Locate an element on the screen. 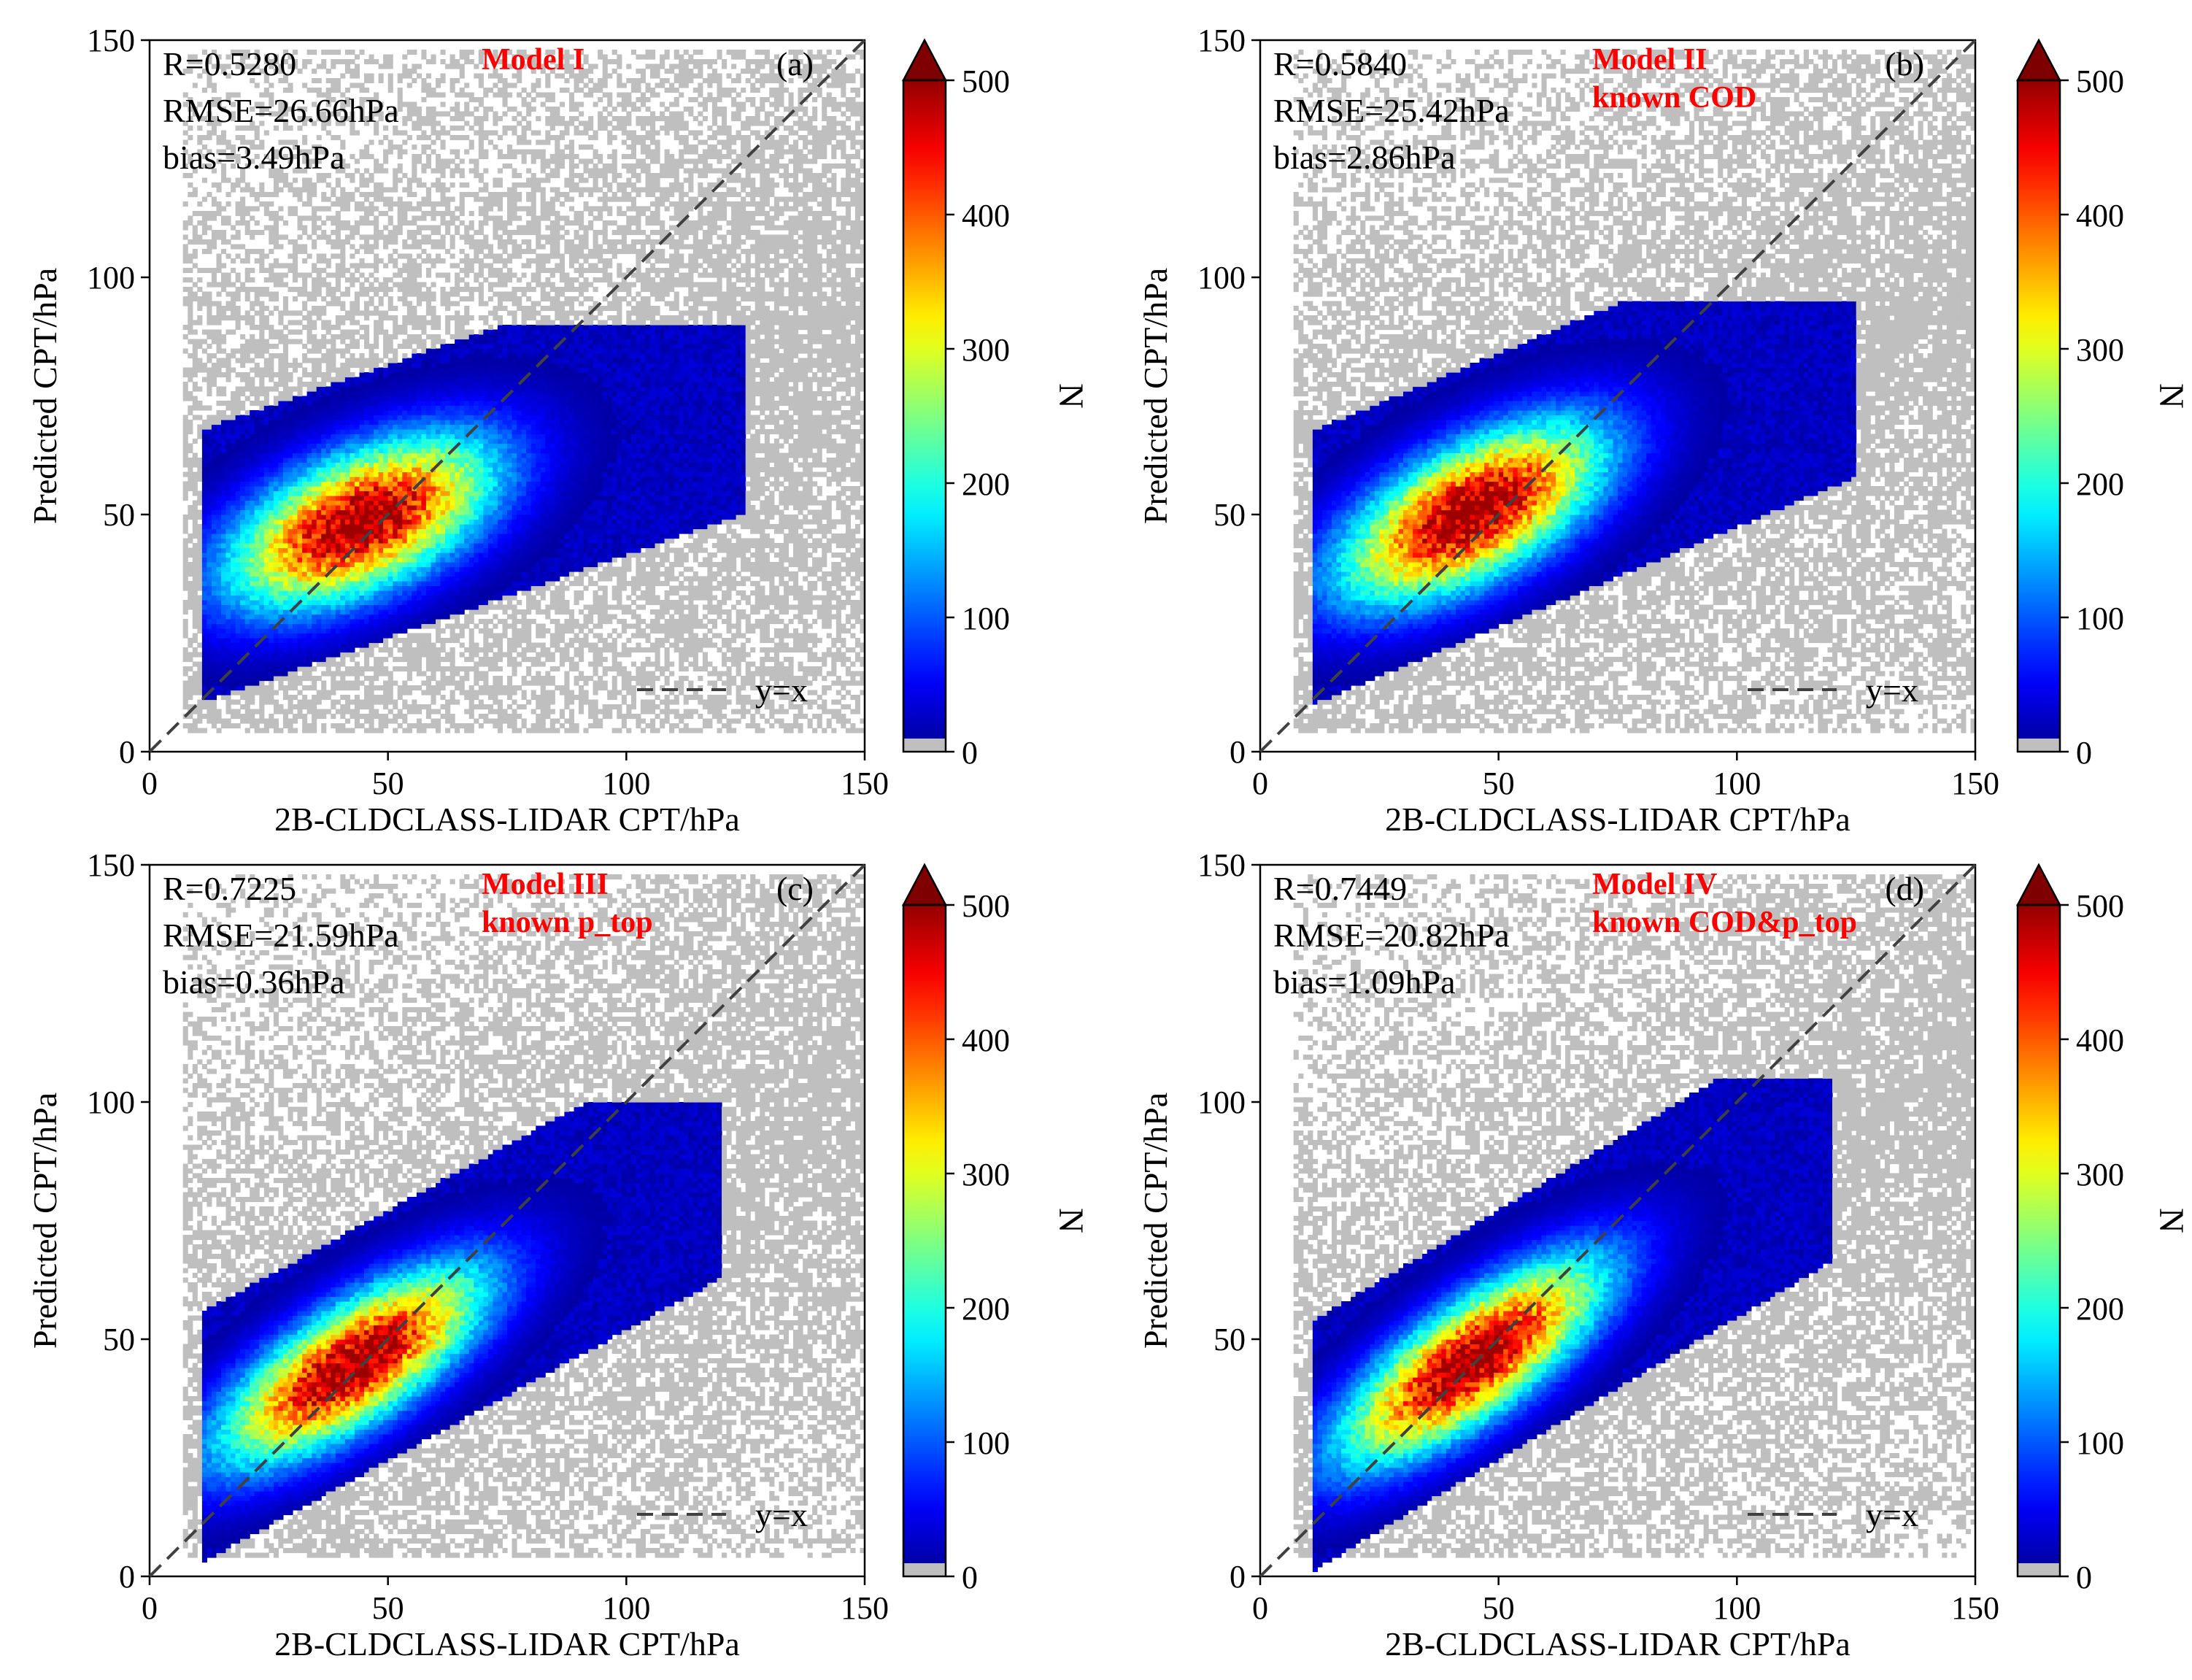 The width and height of the screenshot is (2192, 1680). stat-text: bias=3.49hPa is located at coordinates (254, 157).